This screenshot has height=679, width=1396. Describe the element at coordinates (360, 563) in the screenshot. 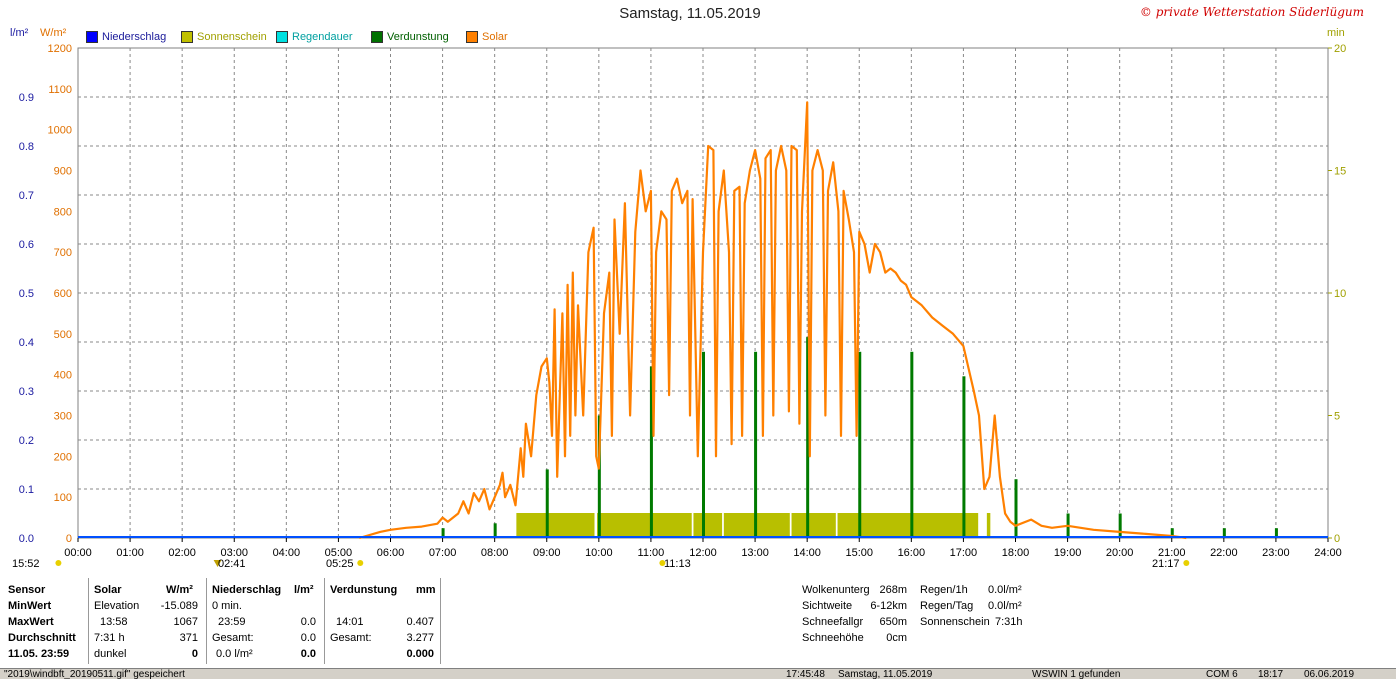

I see `marker-sunrise-dot` at that location.